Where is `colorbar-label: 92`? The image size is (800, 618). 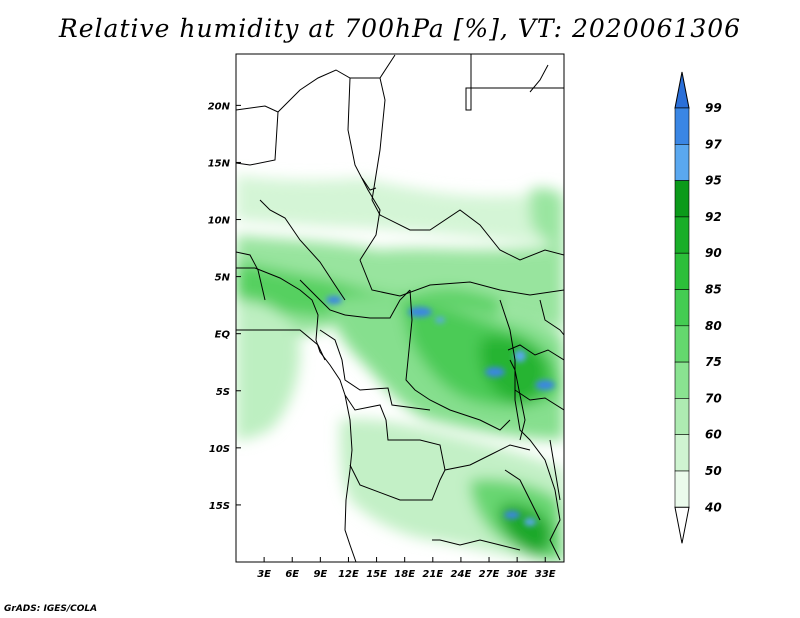 colorbar-label: 92 is located at coordinates (713, 217).